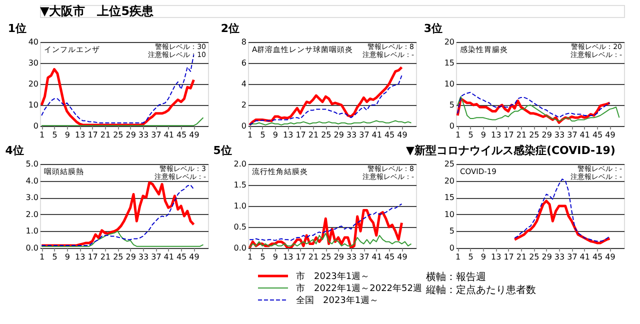 This screenshot has height=324, width=640. I want to click on legend-label: 市 2023年1週～, so click(333, 276).